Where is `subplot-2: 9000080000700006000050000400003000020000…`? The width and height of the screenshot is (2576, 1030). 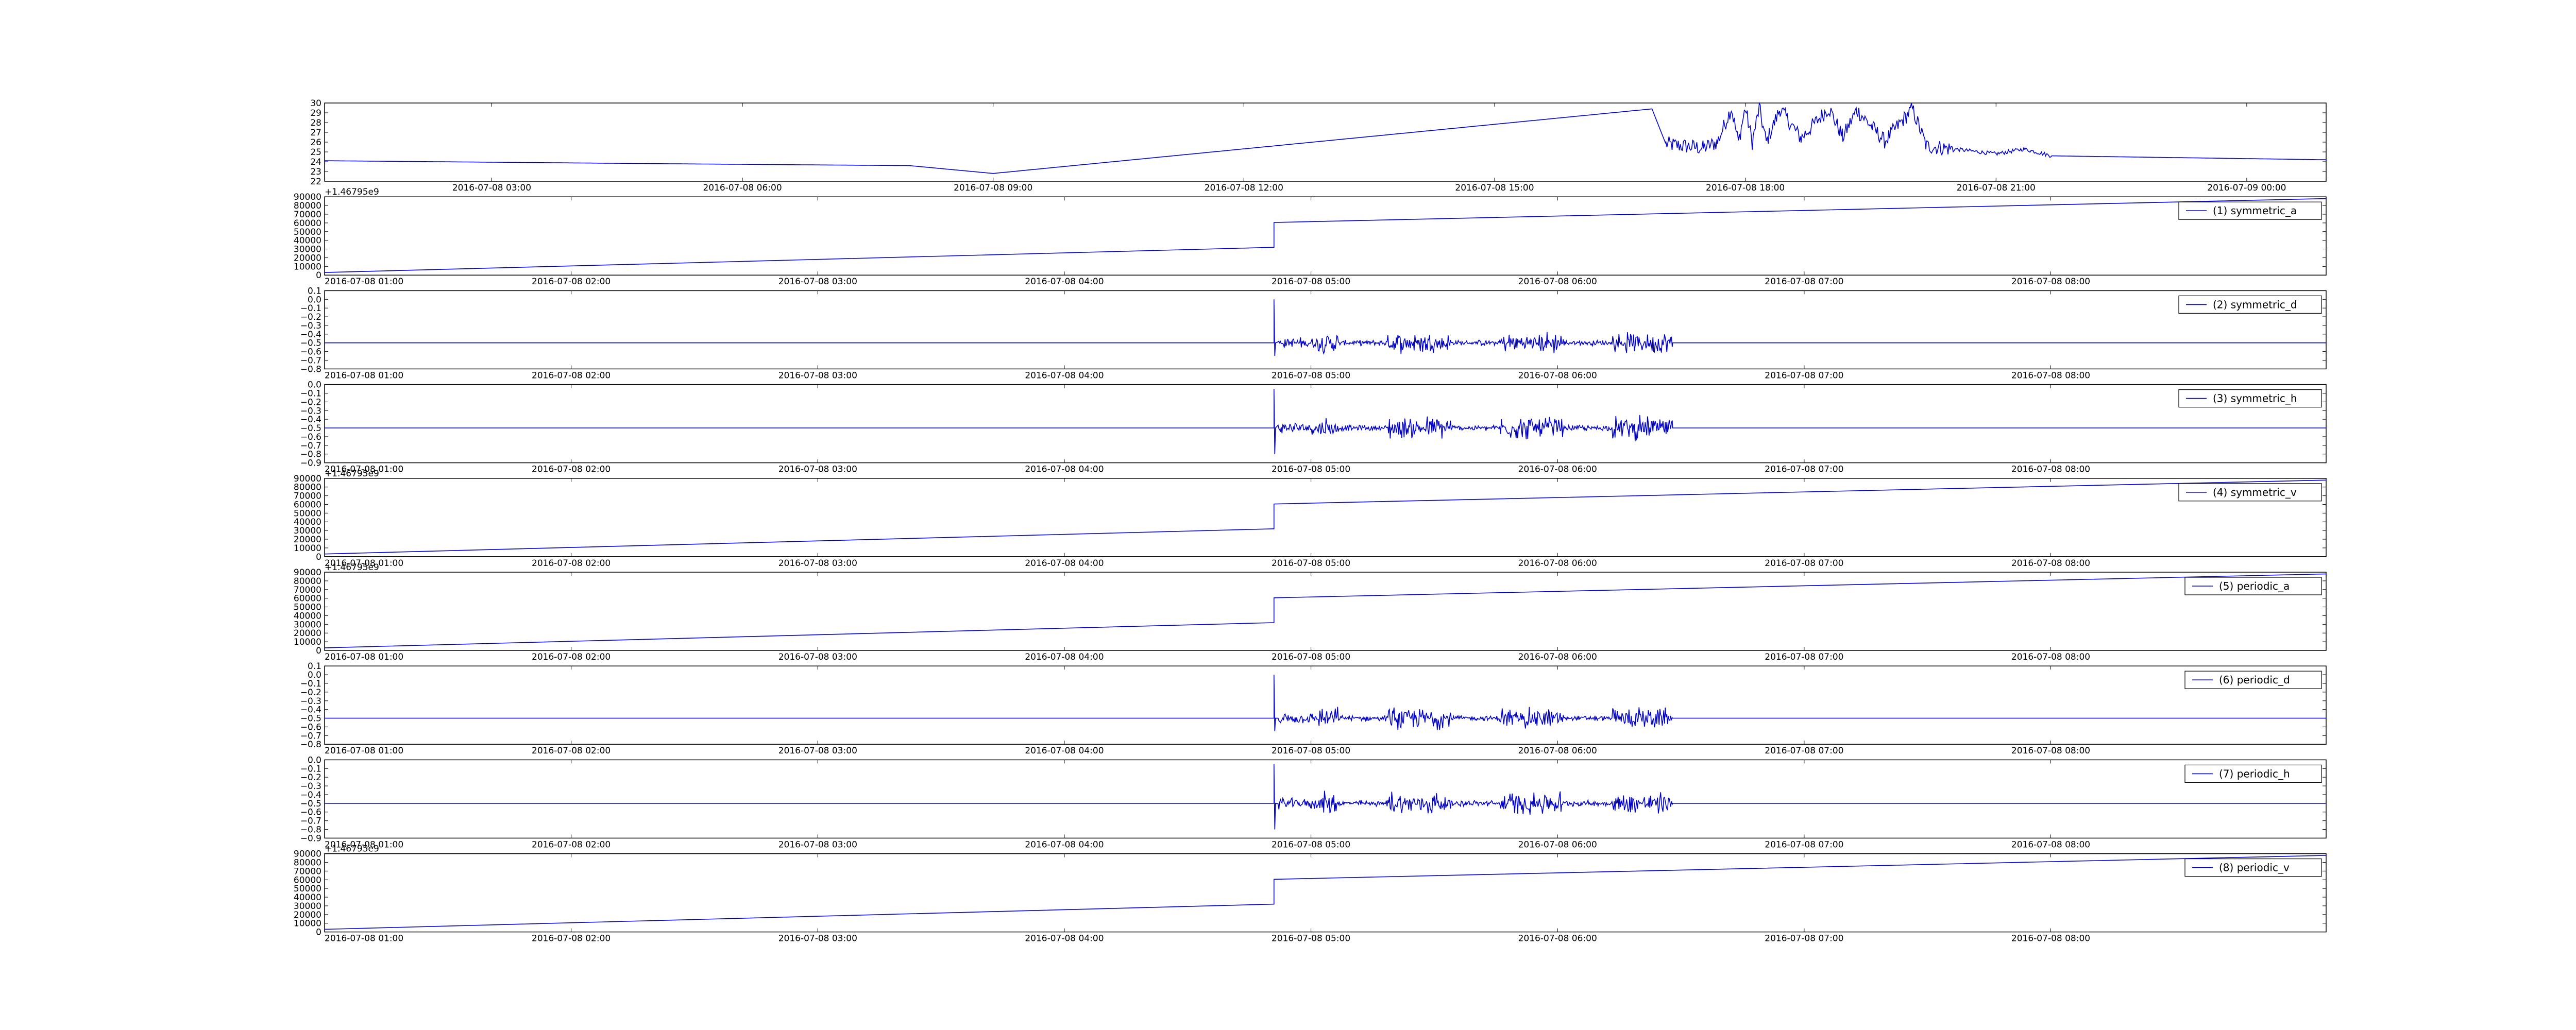
subplot-2: 9000080000700006000050000400003000020000… is located at coordinates (1310, 237).